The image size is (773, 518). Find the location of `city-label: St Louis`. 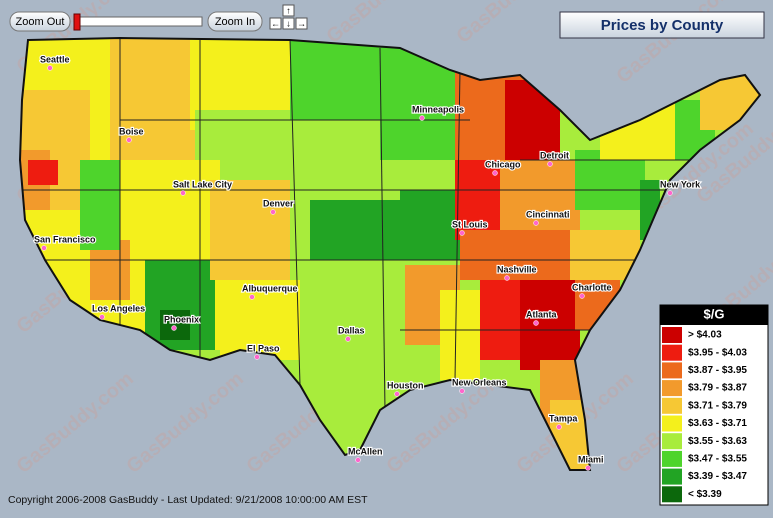

city-label: St Louis is located at coordinates (470, 224).